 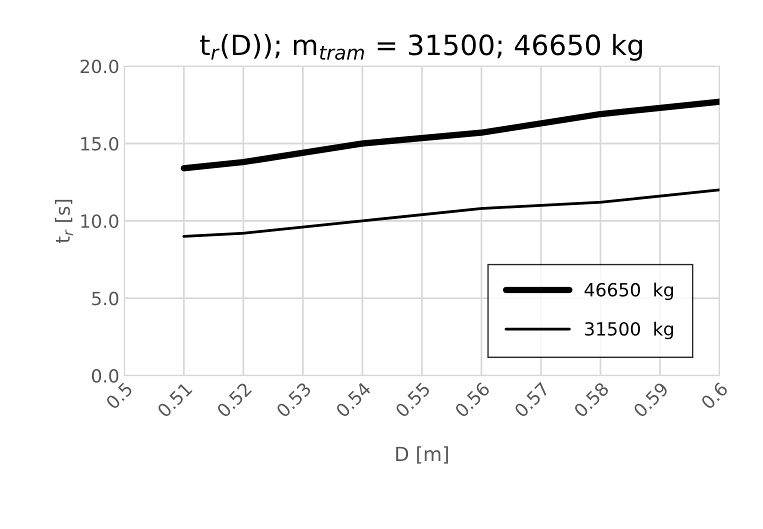 I want to click on y-tick-label: 0.0, so click(x=105, y=376).